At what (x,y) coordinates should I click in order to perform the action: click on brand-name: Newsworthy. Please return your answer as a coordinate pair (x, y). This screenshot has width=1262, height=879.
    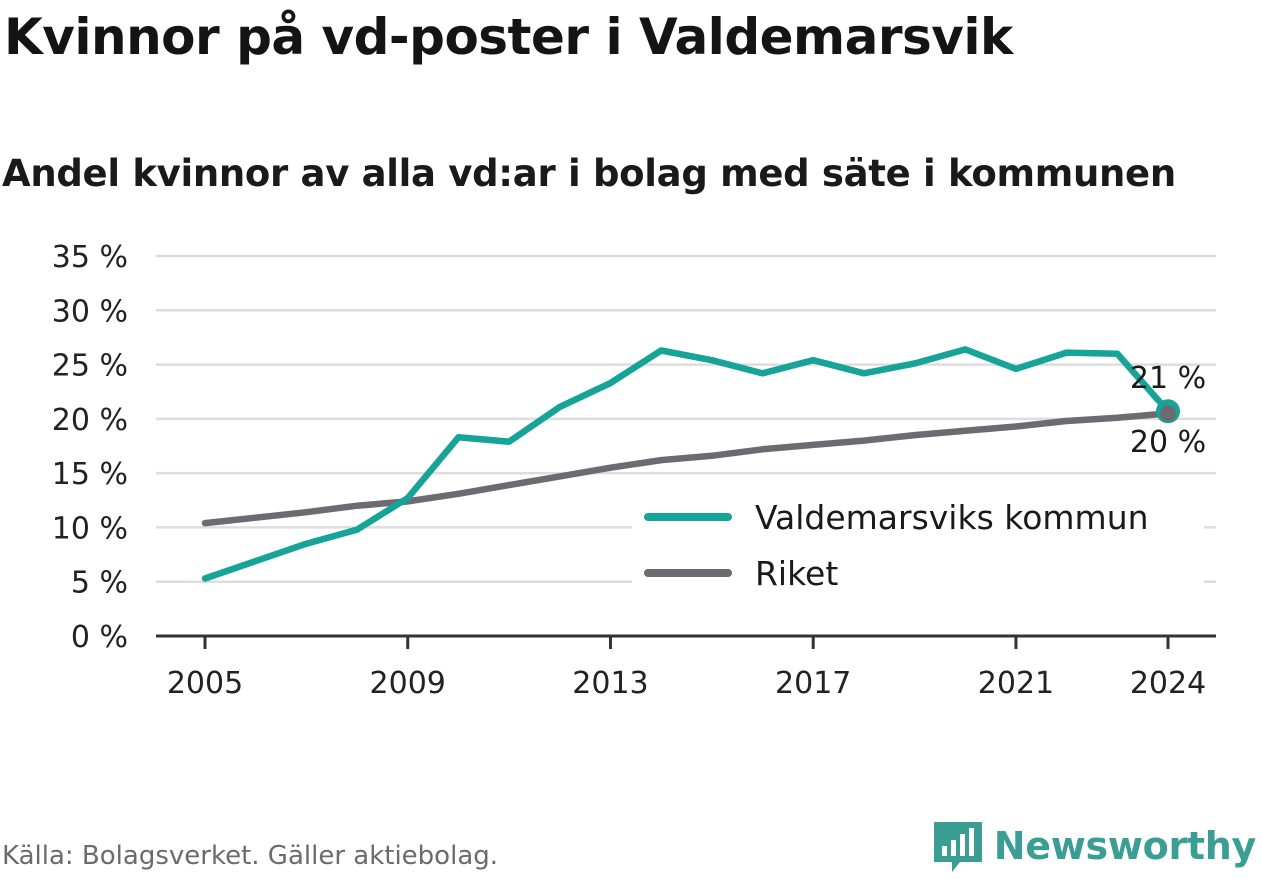
    Looking at the image, I should click on (1125, 846).